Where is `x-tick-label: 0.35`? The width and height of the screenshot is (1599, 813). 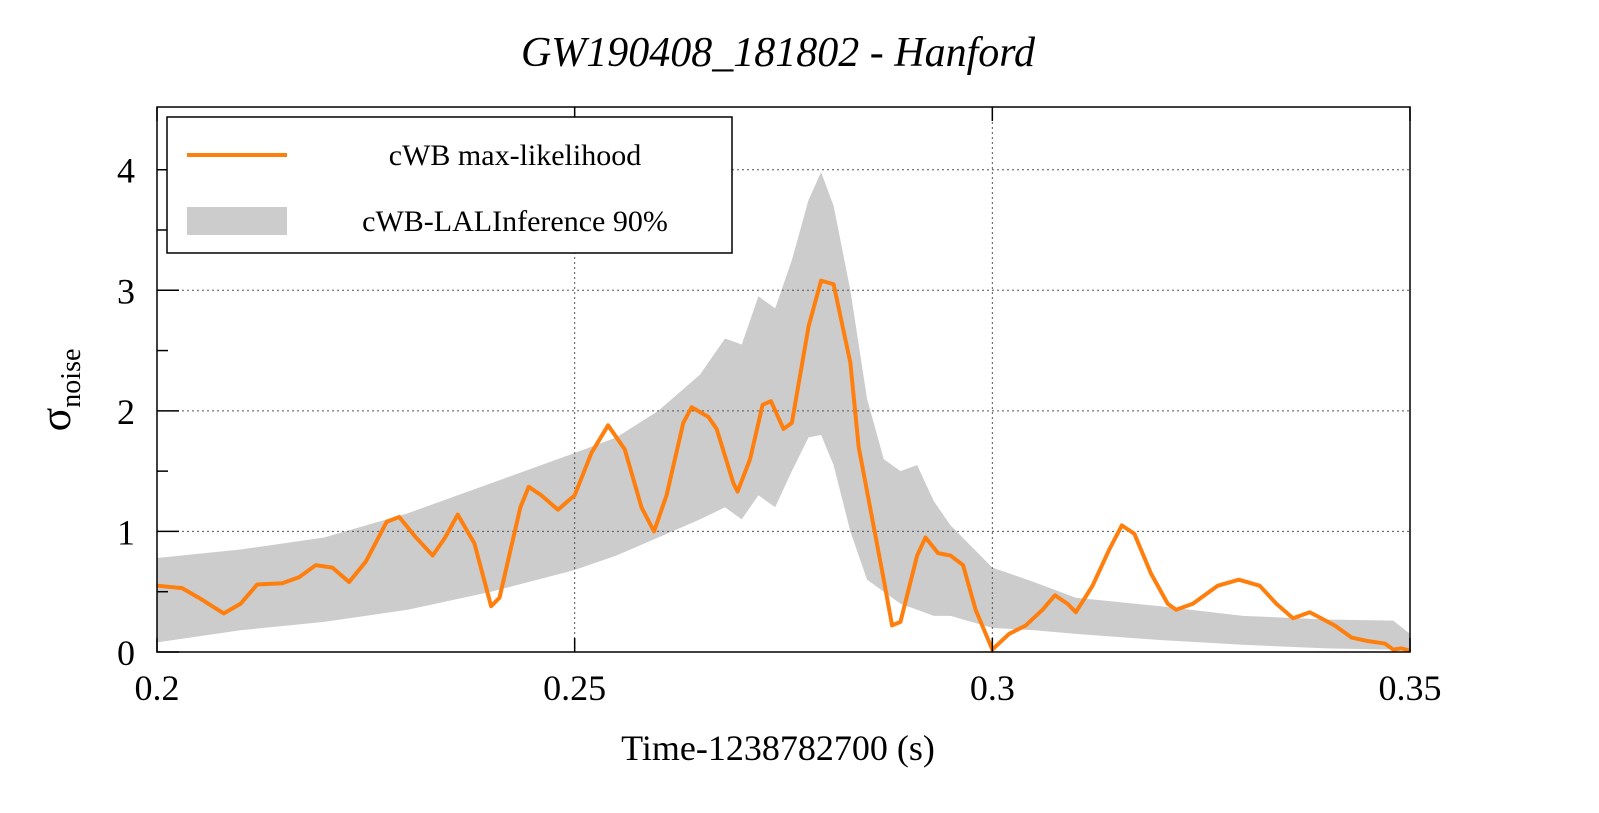
x-tick-label: 0.35 is located at coordinates (1410, 688).